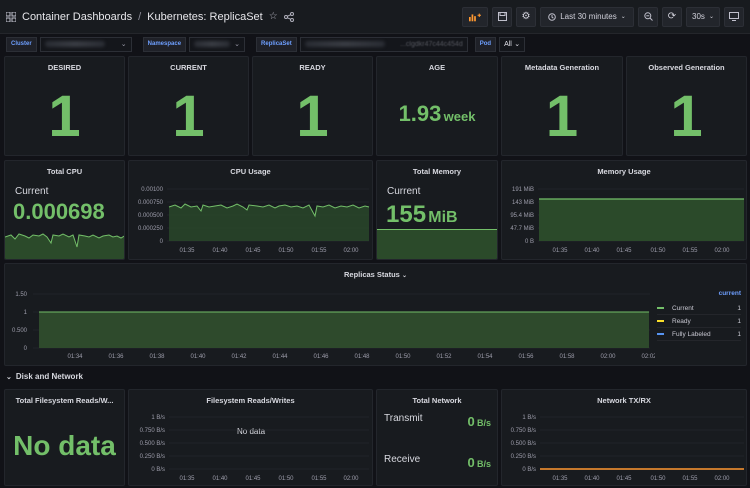 This screenshot has width=750, height=488. What do you see at coordinates (648, 16) in the screenshot?
I see `zoom-out-button` at bounding box center [648, 16].